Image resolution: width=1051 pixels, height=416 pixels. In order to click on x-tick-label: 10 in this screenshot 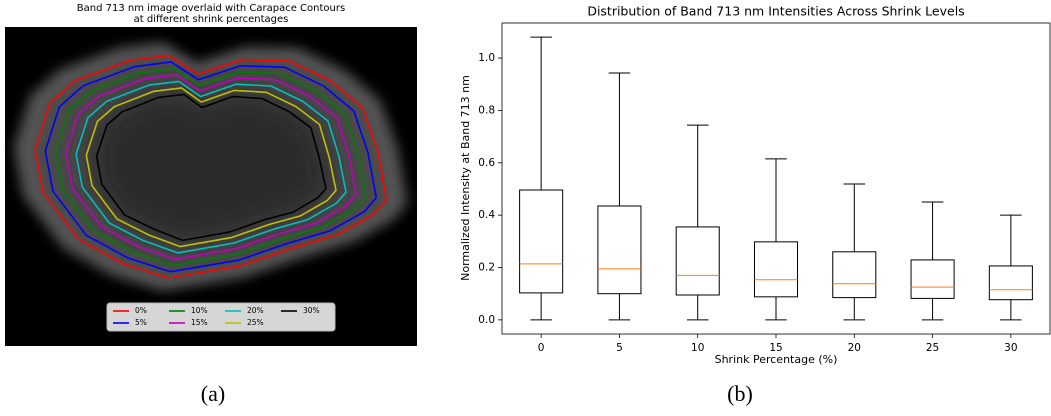, I will do `click(697, 348)`.